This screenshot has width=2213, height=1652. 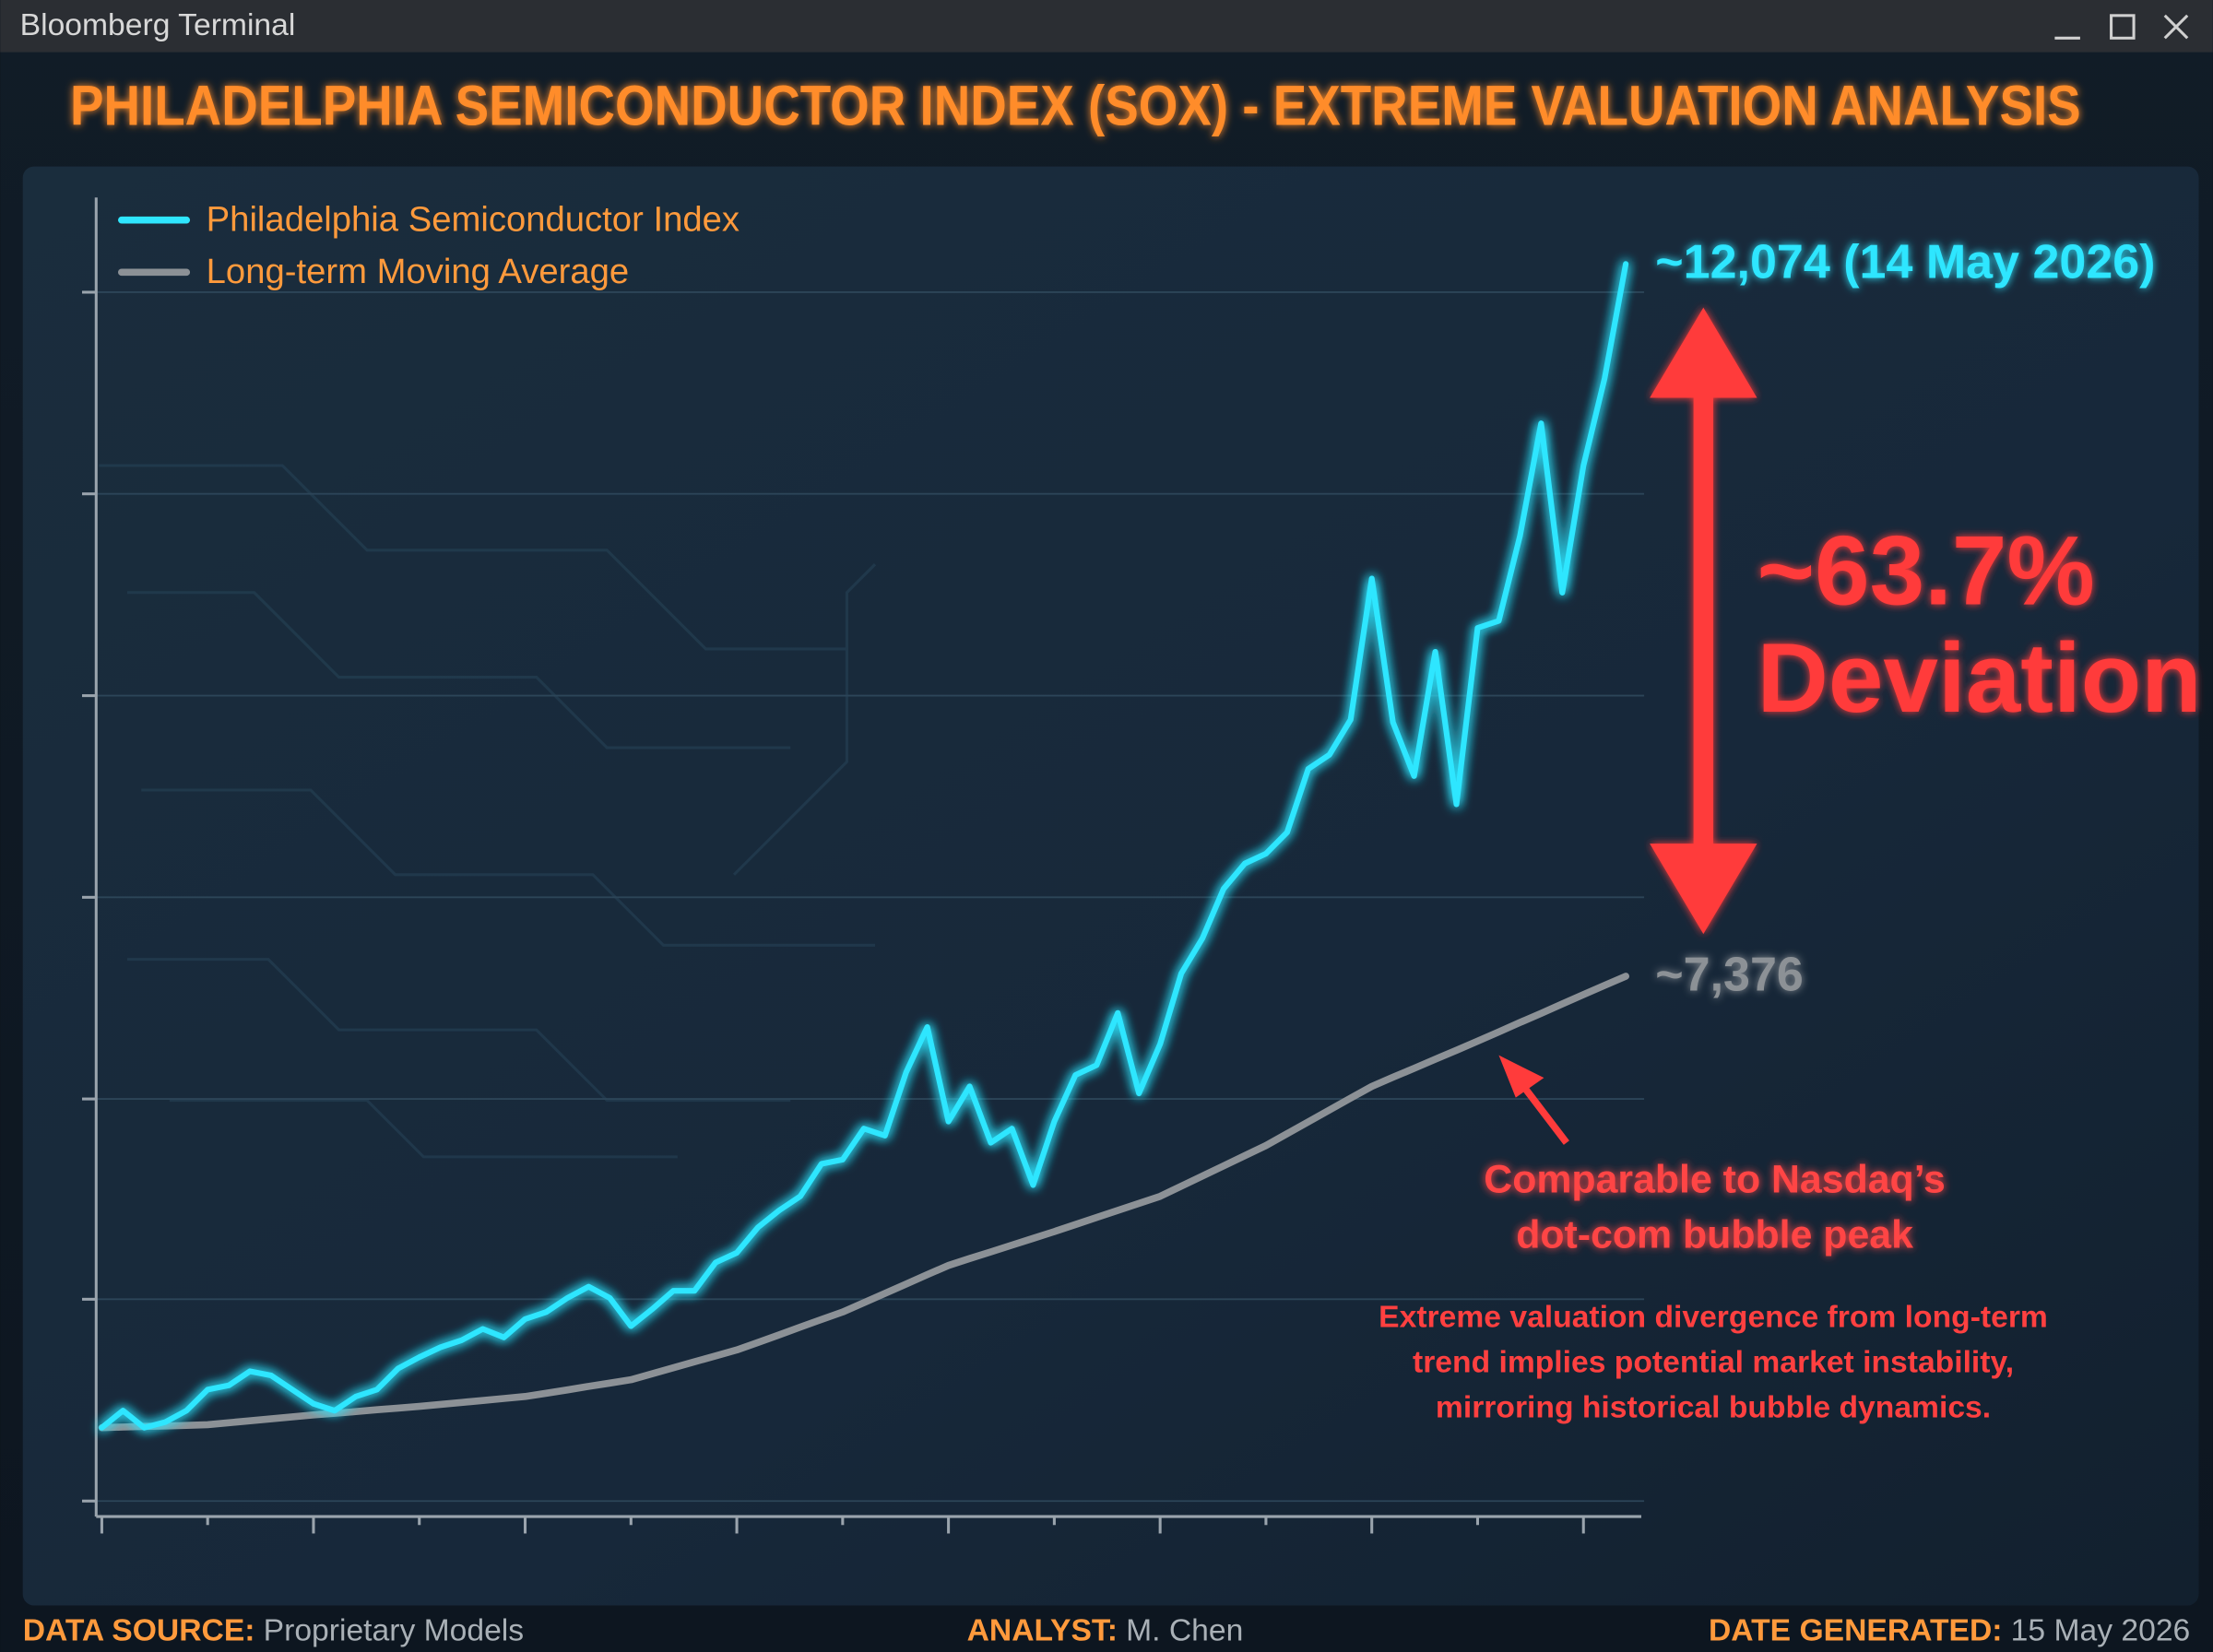 What do you see at coordinates (394, 1630) in the screenshot?
I see `footer-value: Proprietary Models` at bounding box center [394, 1630].